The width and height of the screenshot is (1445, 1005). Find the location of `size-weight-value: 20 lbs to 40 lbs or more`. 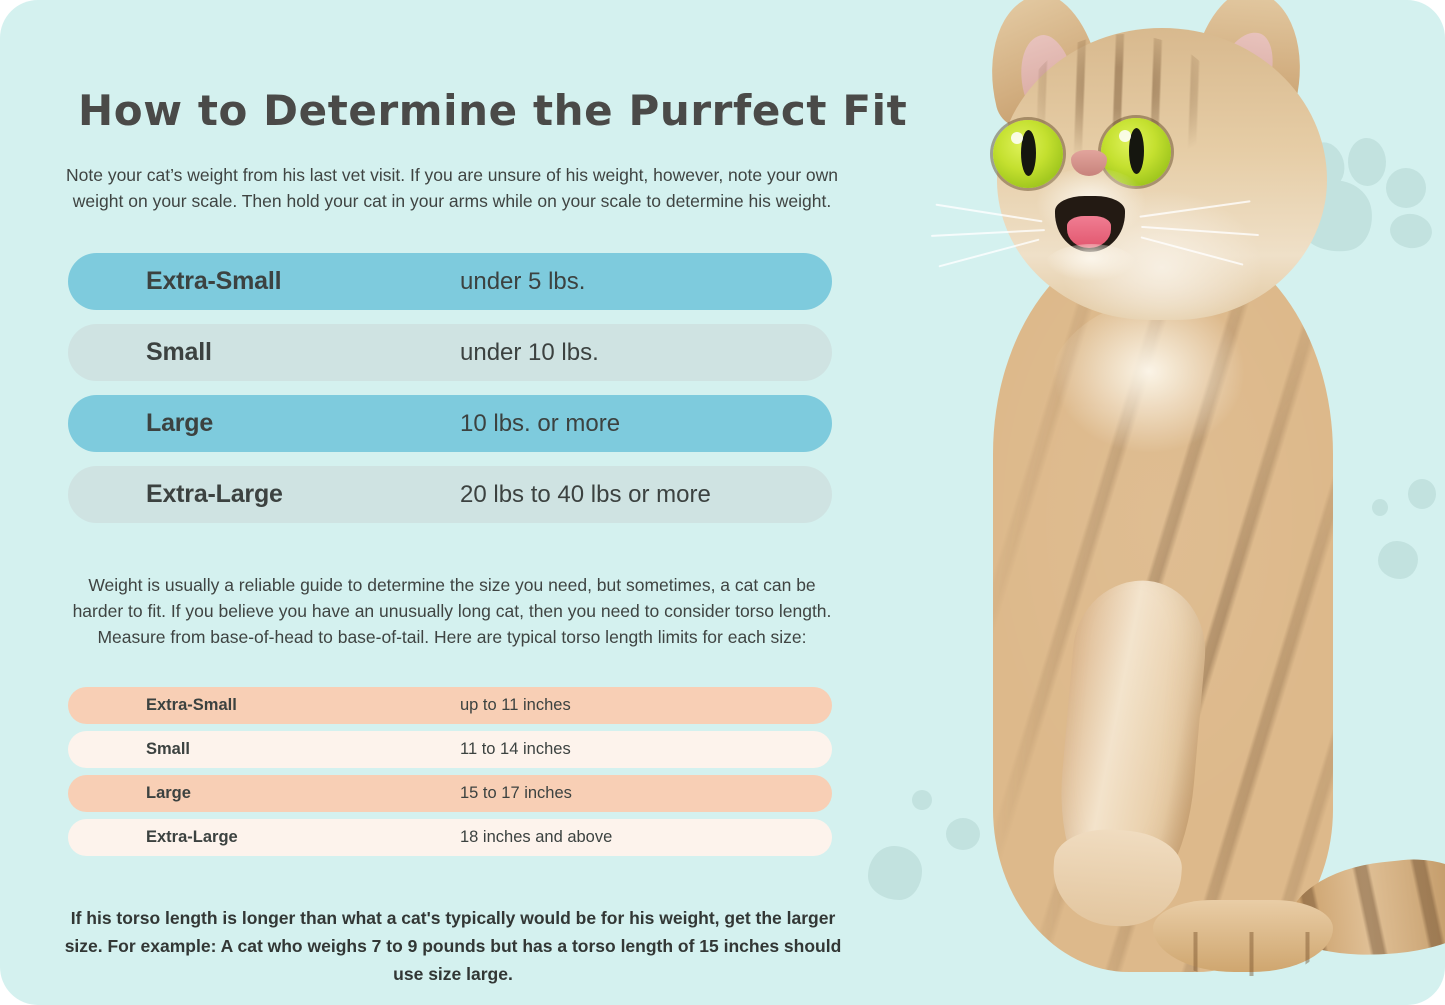

size-weight-value: 20 lbs to 40 lbs or more is located at coordinates (585, 494).